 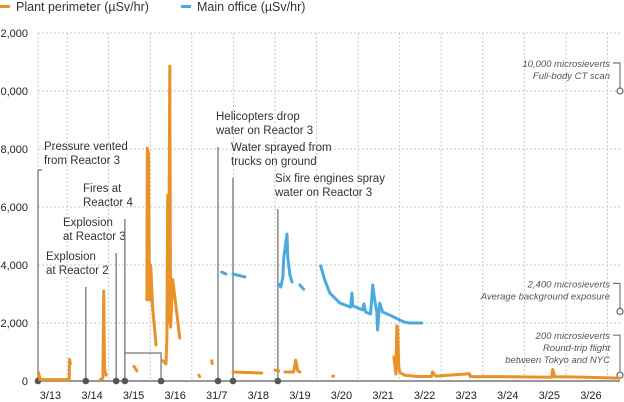 What do you see at coordinates (14, 34) in the screenshot?
I see `y-tick-label: 12,000` at bounding box center [14, 34].